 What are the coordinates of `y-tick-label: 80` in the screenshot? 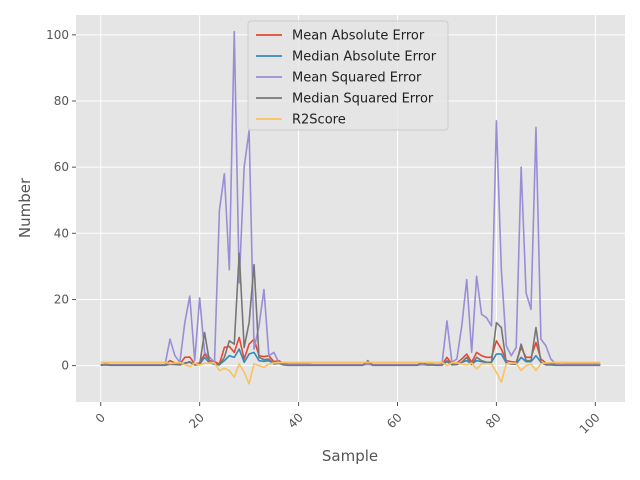 It's located at (61, 101).